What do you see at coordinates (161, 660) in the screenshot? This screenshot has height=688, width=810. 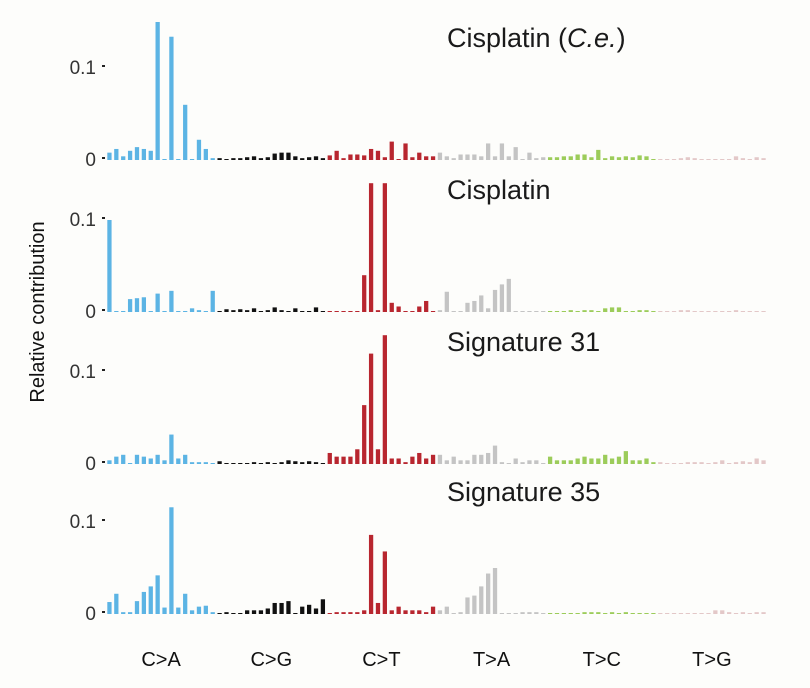 I see `category-label-c-to-a: C>A` at bounding box center [161, 660].